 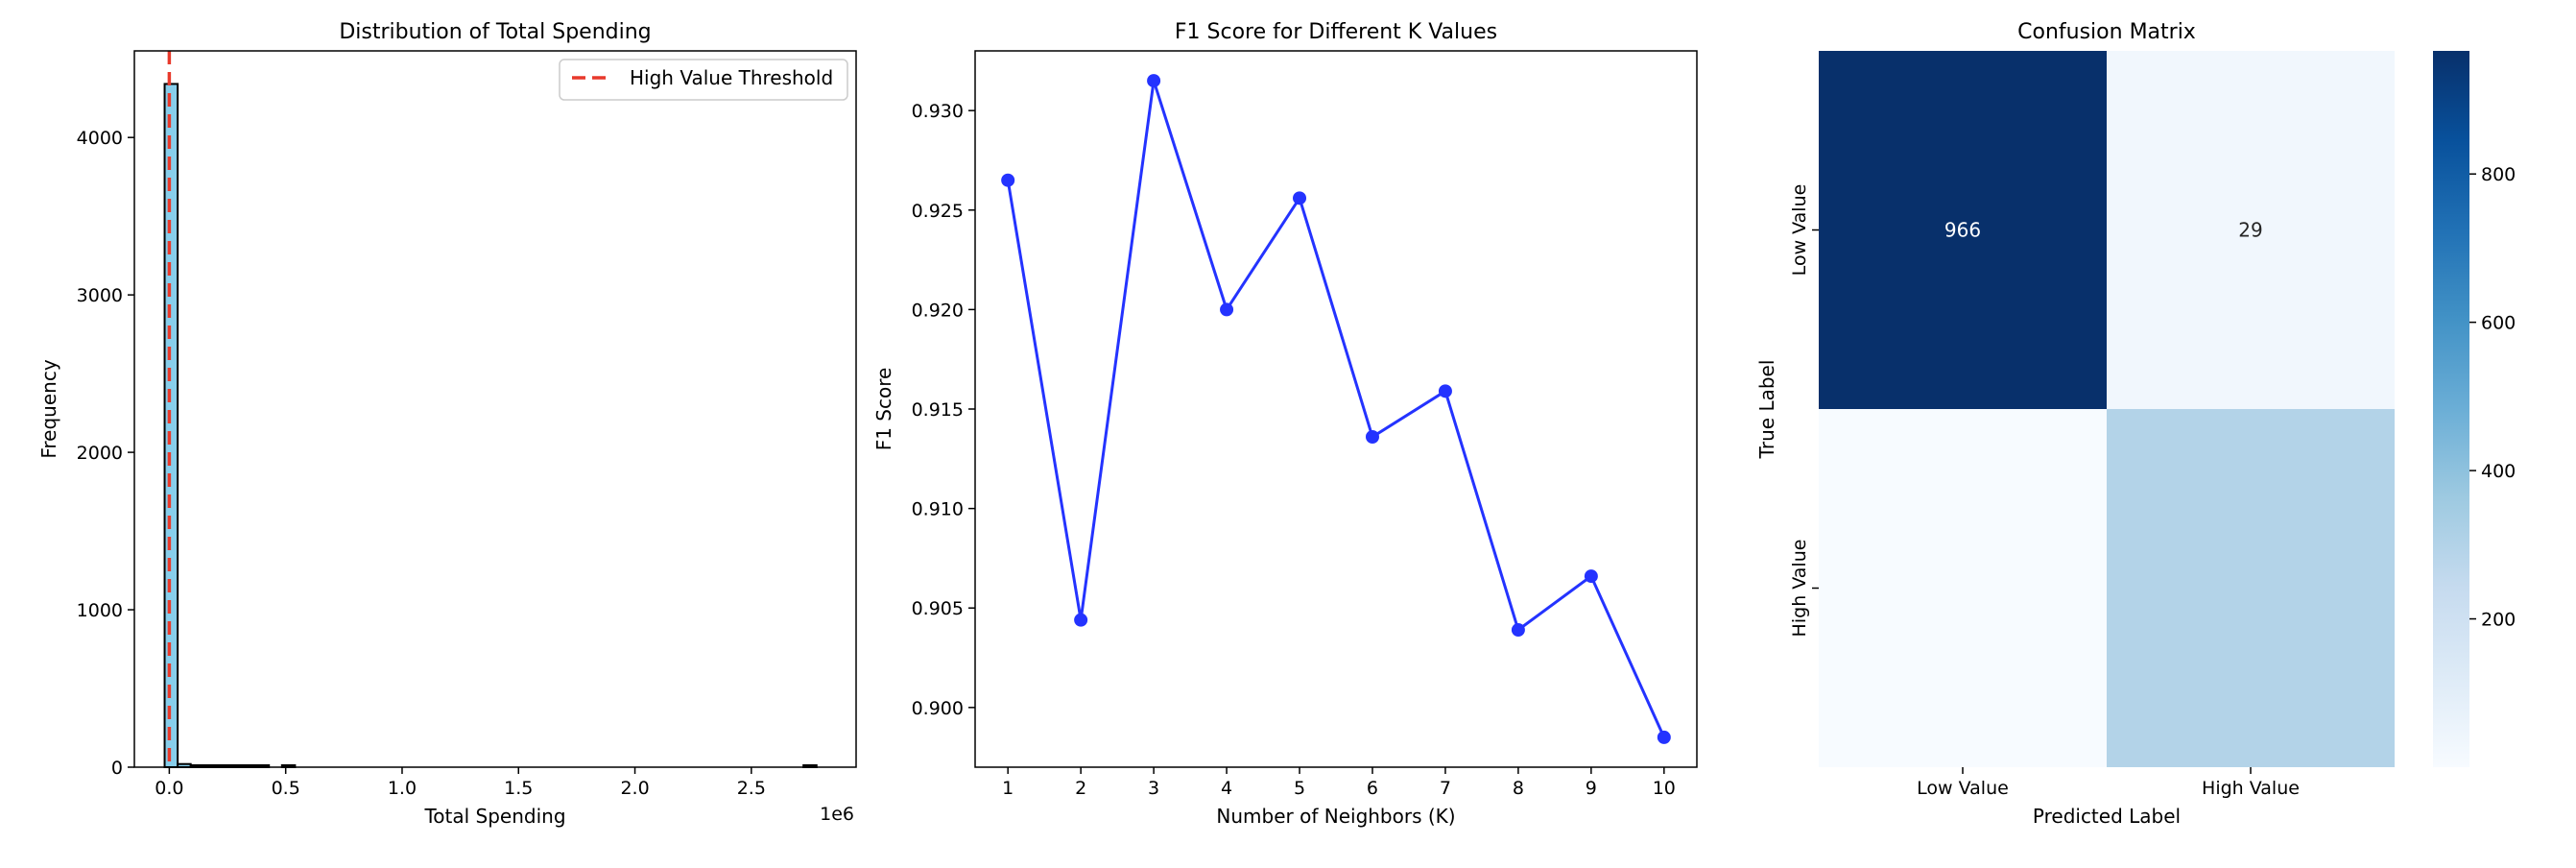 What do you see at coordinates (1766, 410) in the screenshot?
I see `confusion-ylabel: True Label` at bounding box center [1766, 410].